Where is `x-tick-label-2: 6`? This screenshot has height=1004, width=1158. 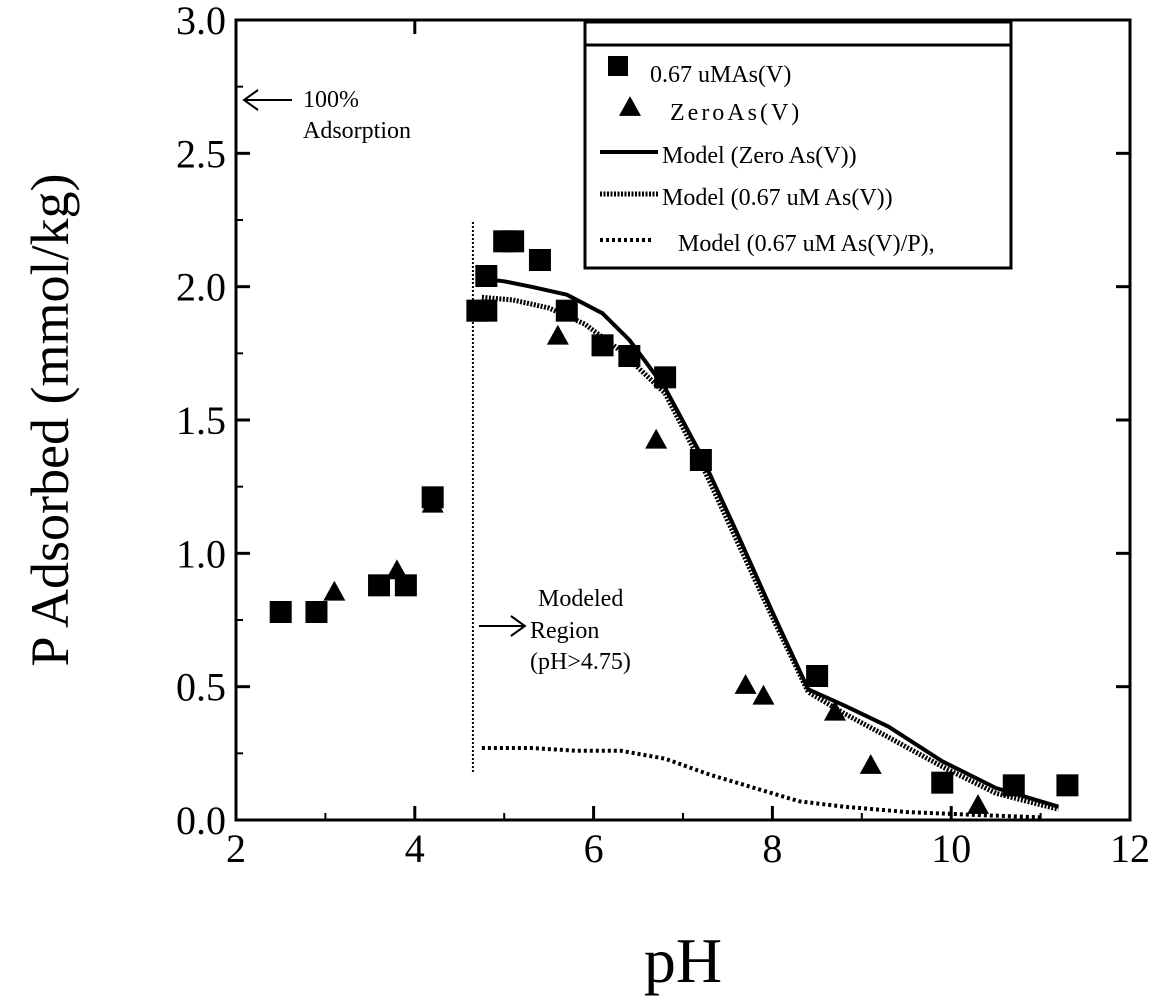
x-tick-label-2: 6 is located at coordinates (594, 848).